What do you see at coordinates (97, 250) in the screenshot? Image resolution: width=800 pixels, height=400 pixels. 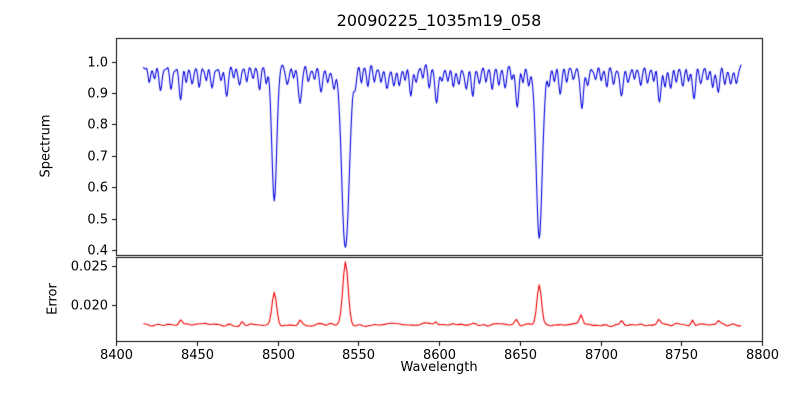 I see `y-tick-label: 0.4` at bounding box center [97, 250].